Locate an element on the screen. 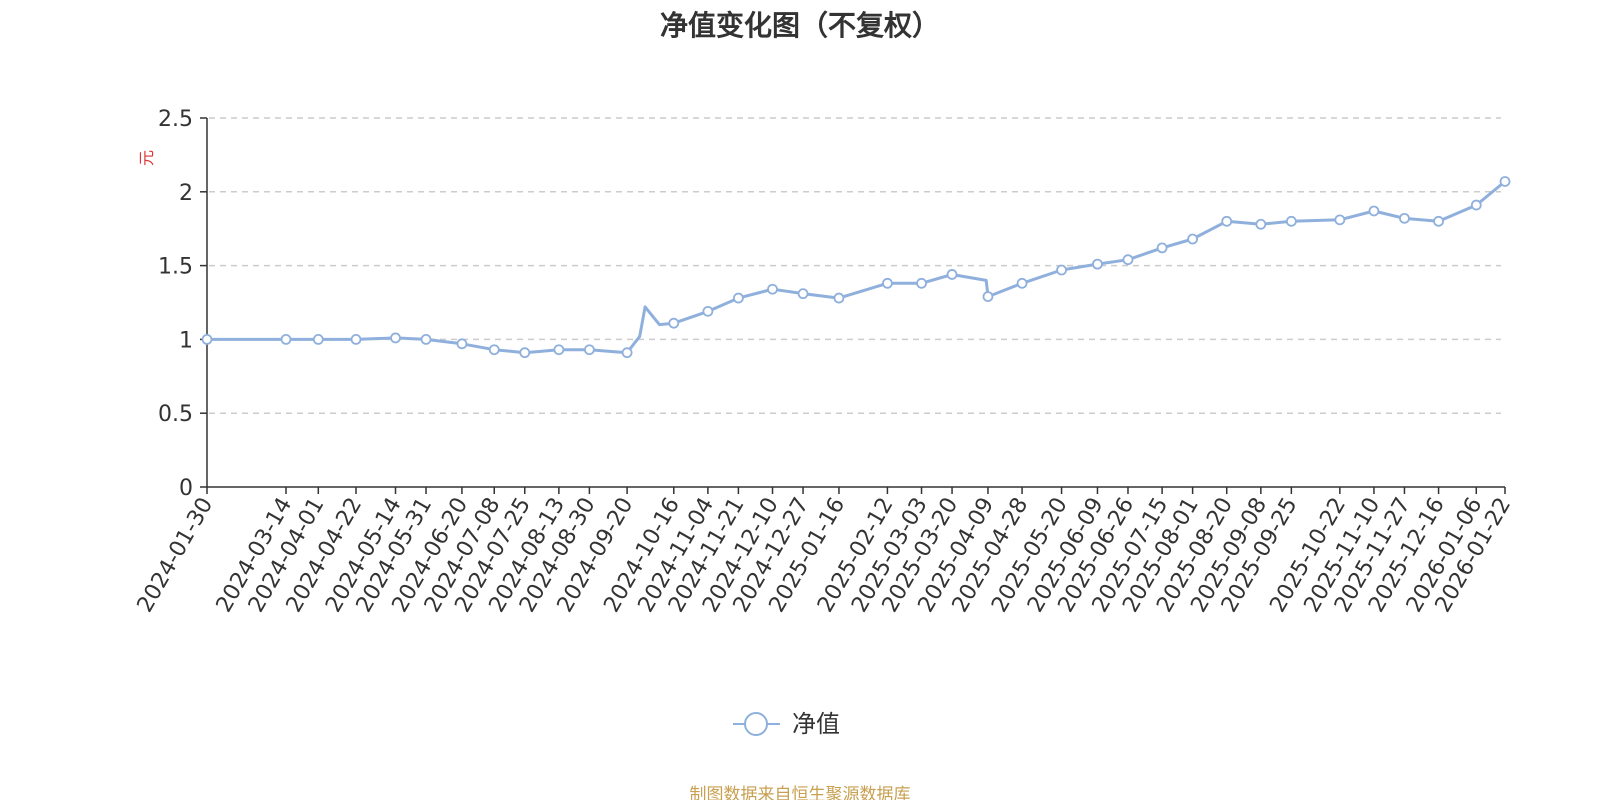 The width and height of the screenshot is (1600, 800). y-tick-label: 0.5 is located at coordinates (175, 414).